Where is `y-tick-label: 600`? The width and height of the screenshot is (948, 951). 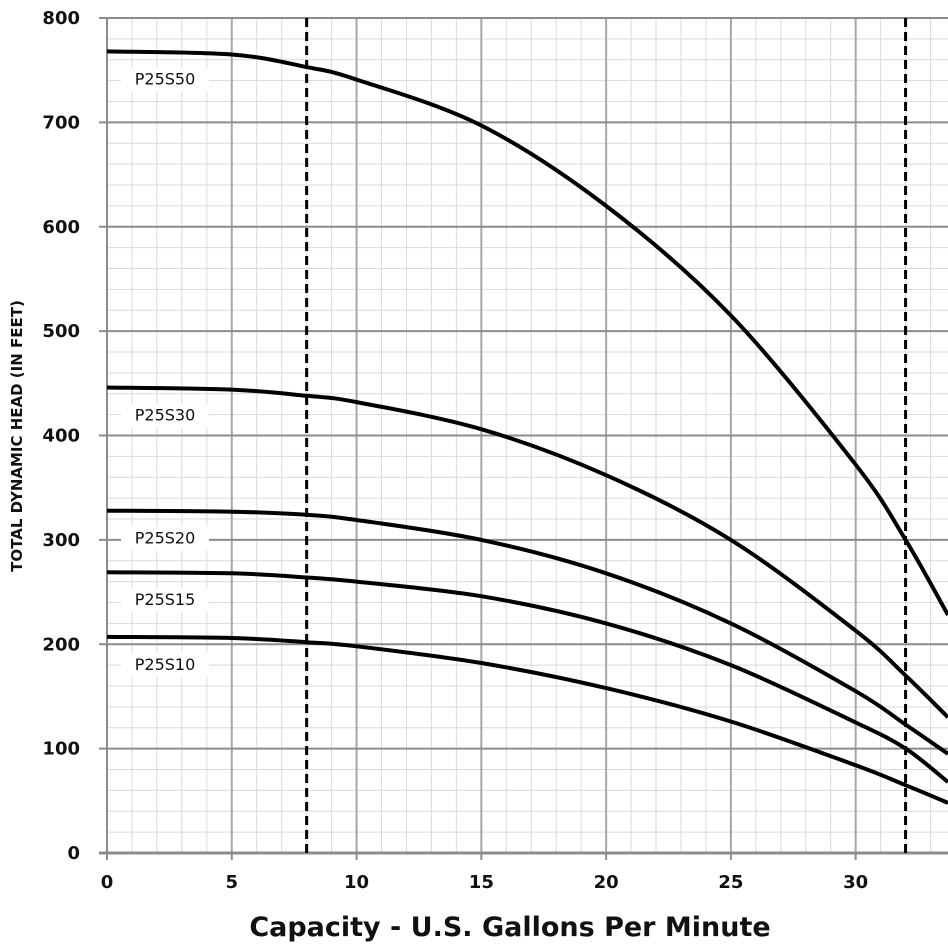
y-tick-label: 600 is located at coordinates (61, 227).